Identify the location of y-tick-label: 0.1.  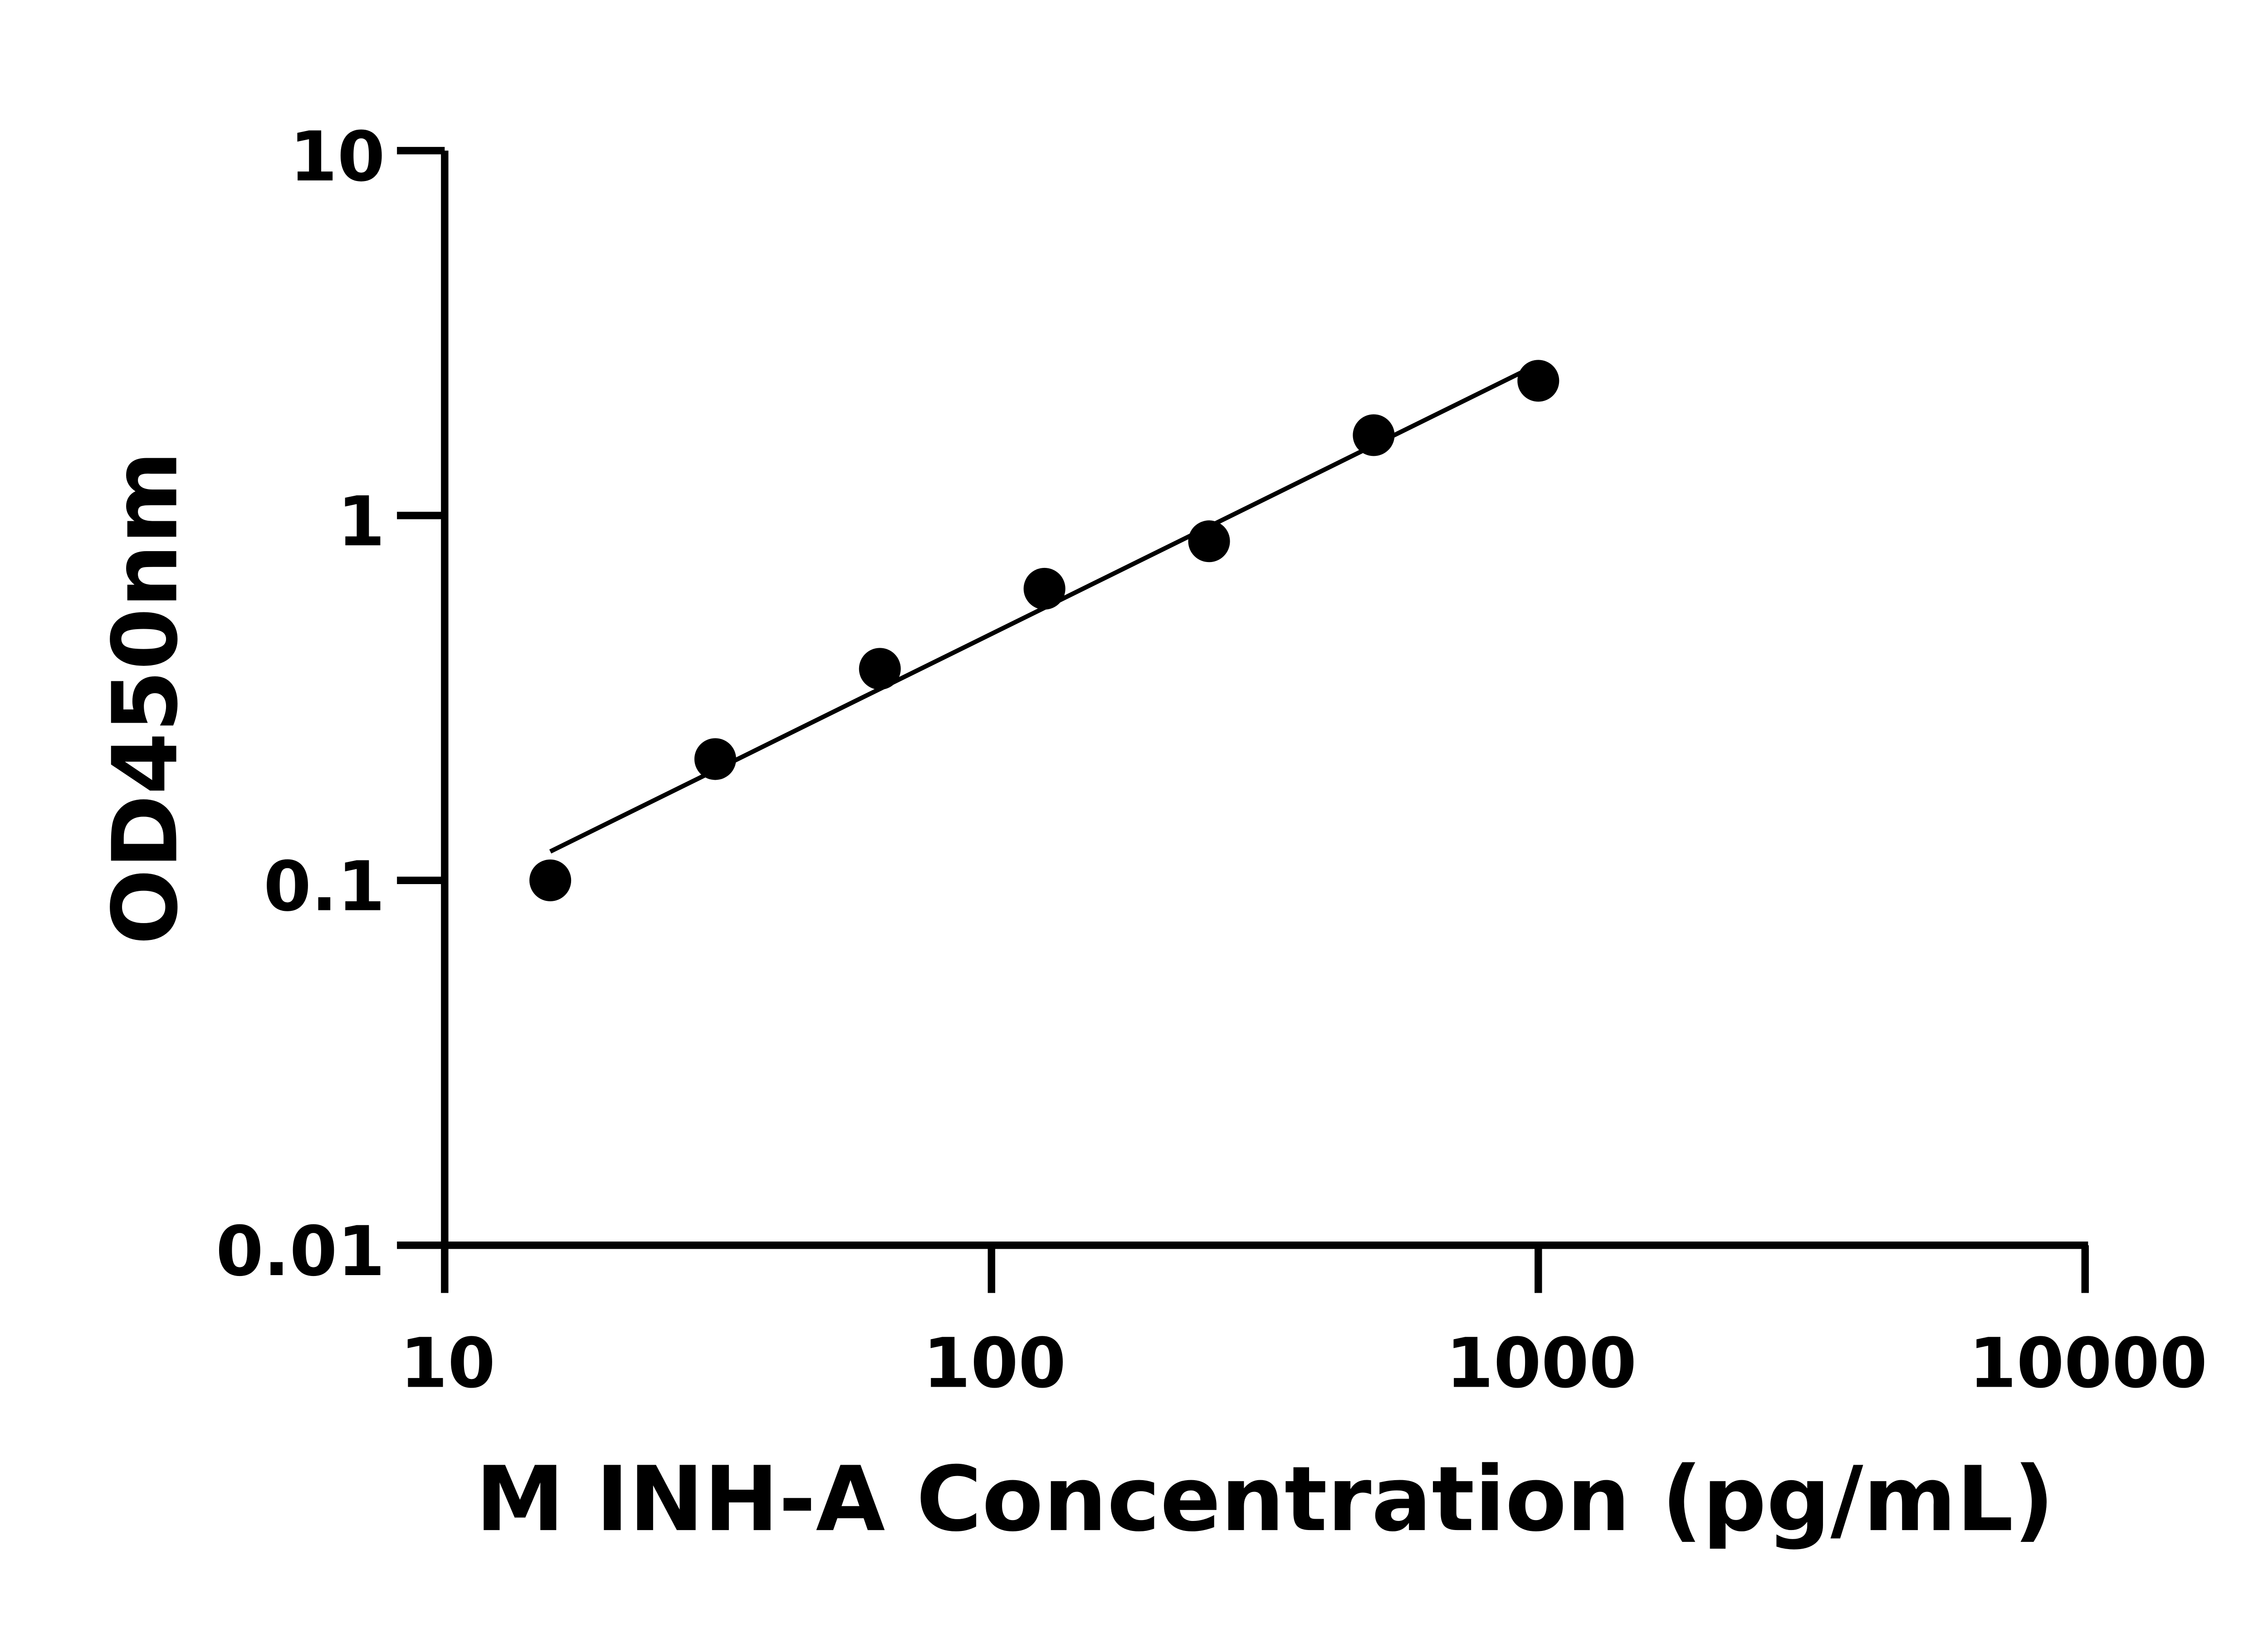
(325, 887).